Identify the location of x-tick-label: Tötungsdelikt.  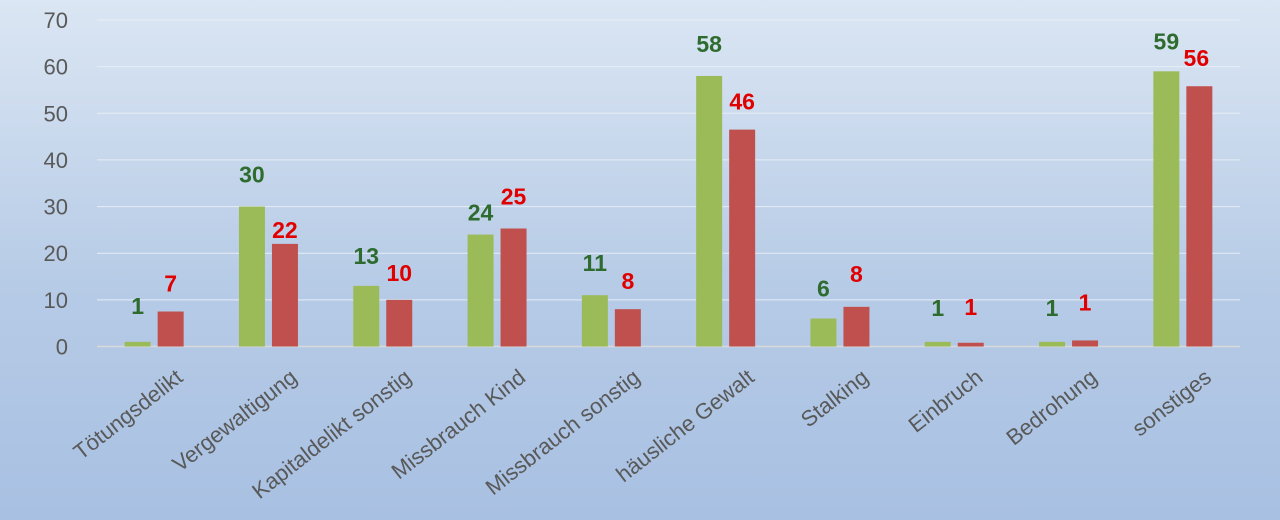
(128, 414).